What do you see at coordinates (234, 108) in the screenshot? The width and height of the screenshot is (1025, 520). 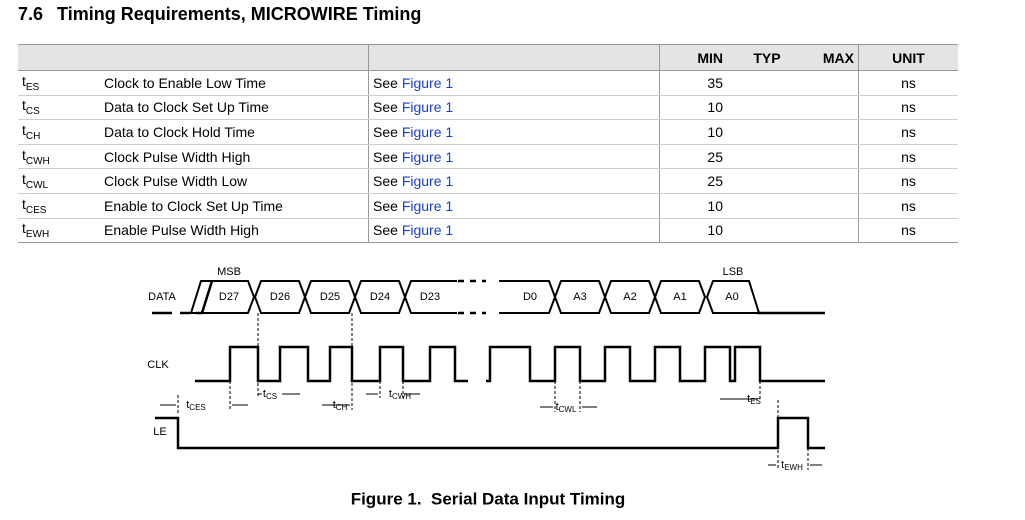 I see `parameter: Data to Clock Set Up Time` at bounding box center [234, 108].